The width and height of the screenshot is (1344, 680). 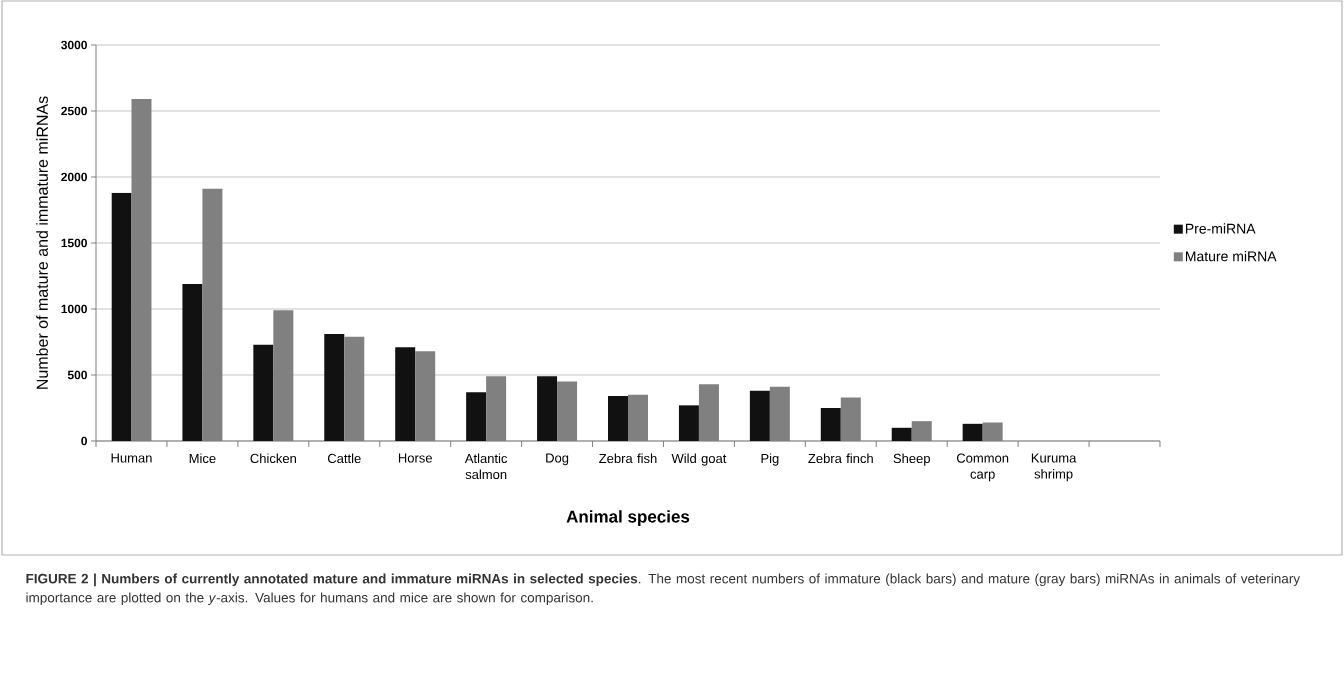 What do you see at coordinates (74, 111) in the screenshot?
I see `y-tick-label: 2500` at bounding box center [74, 111].